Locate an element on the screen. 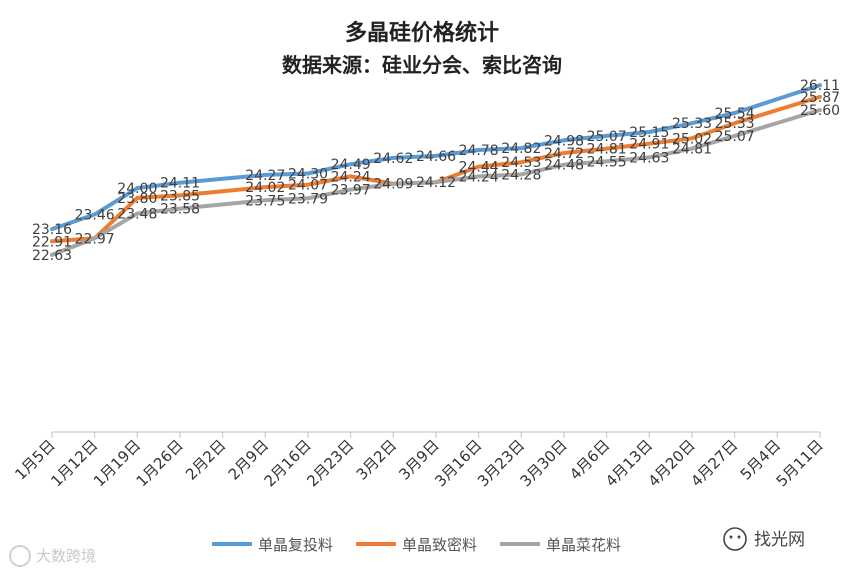 This screenshot has height=574, width=845. data-label: 24.11 is located at coordinates (180, 184).